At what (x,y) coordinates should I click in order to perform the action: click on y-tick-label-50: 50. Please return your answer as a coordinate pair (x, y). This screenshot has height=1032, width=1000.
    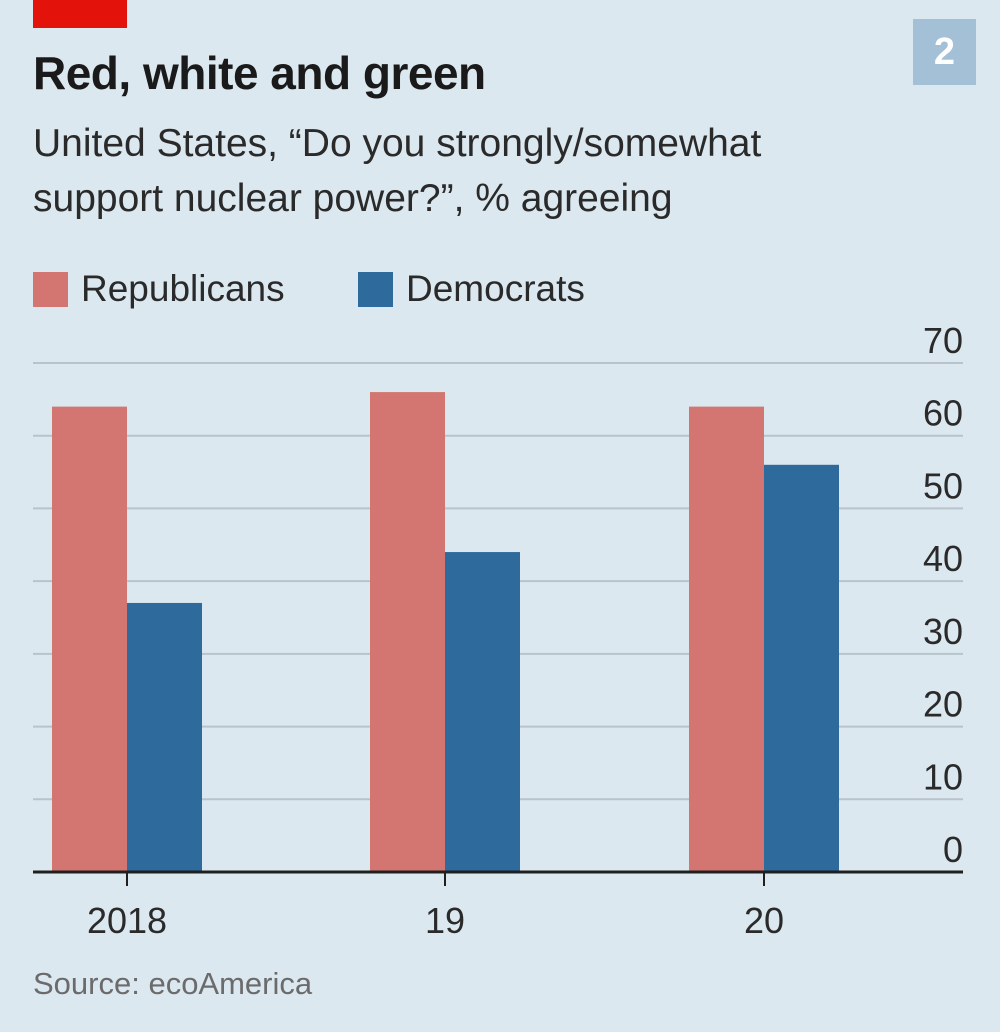
    Looking at the image, I should click on (943, 485).